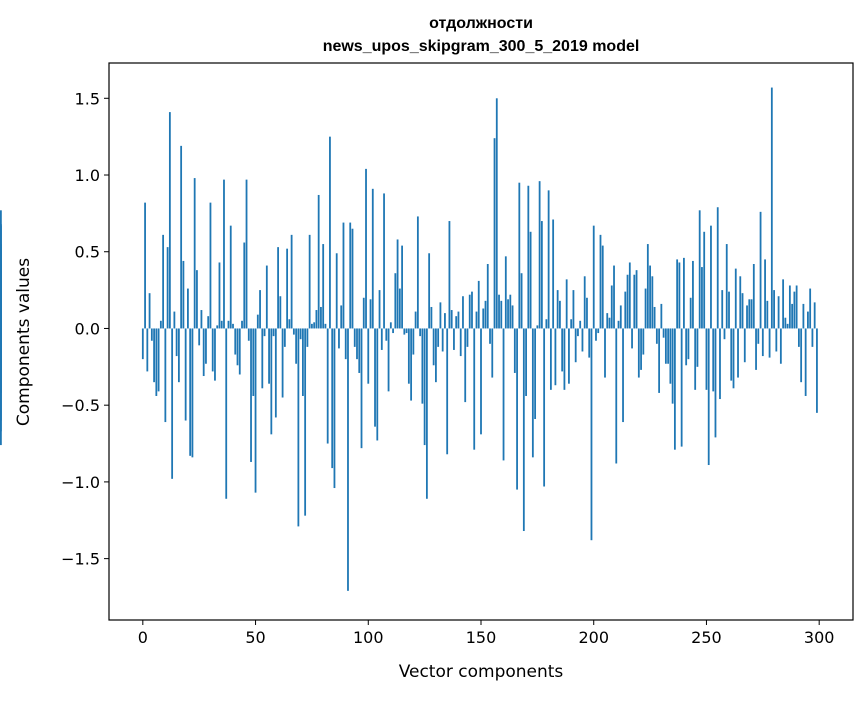  I want to click on y-tick-label: 0.5, so click(87, 252).